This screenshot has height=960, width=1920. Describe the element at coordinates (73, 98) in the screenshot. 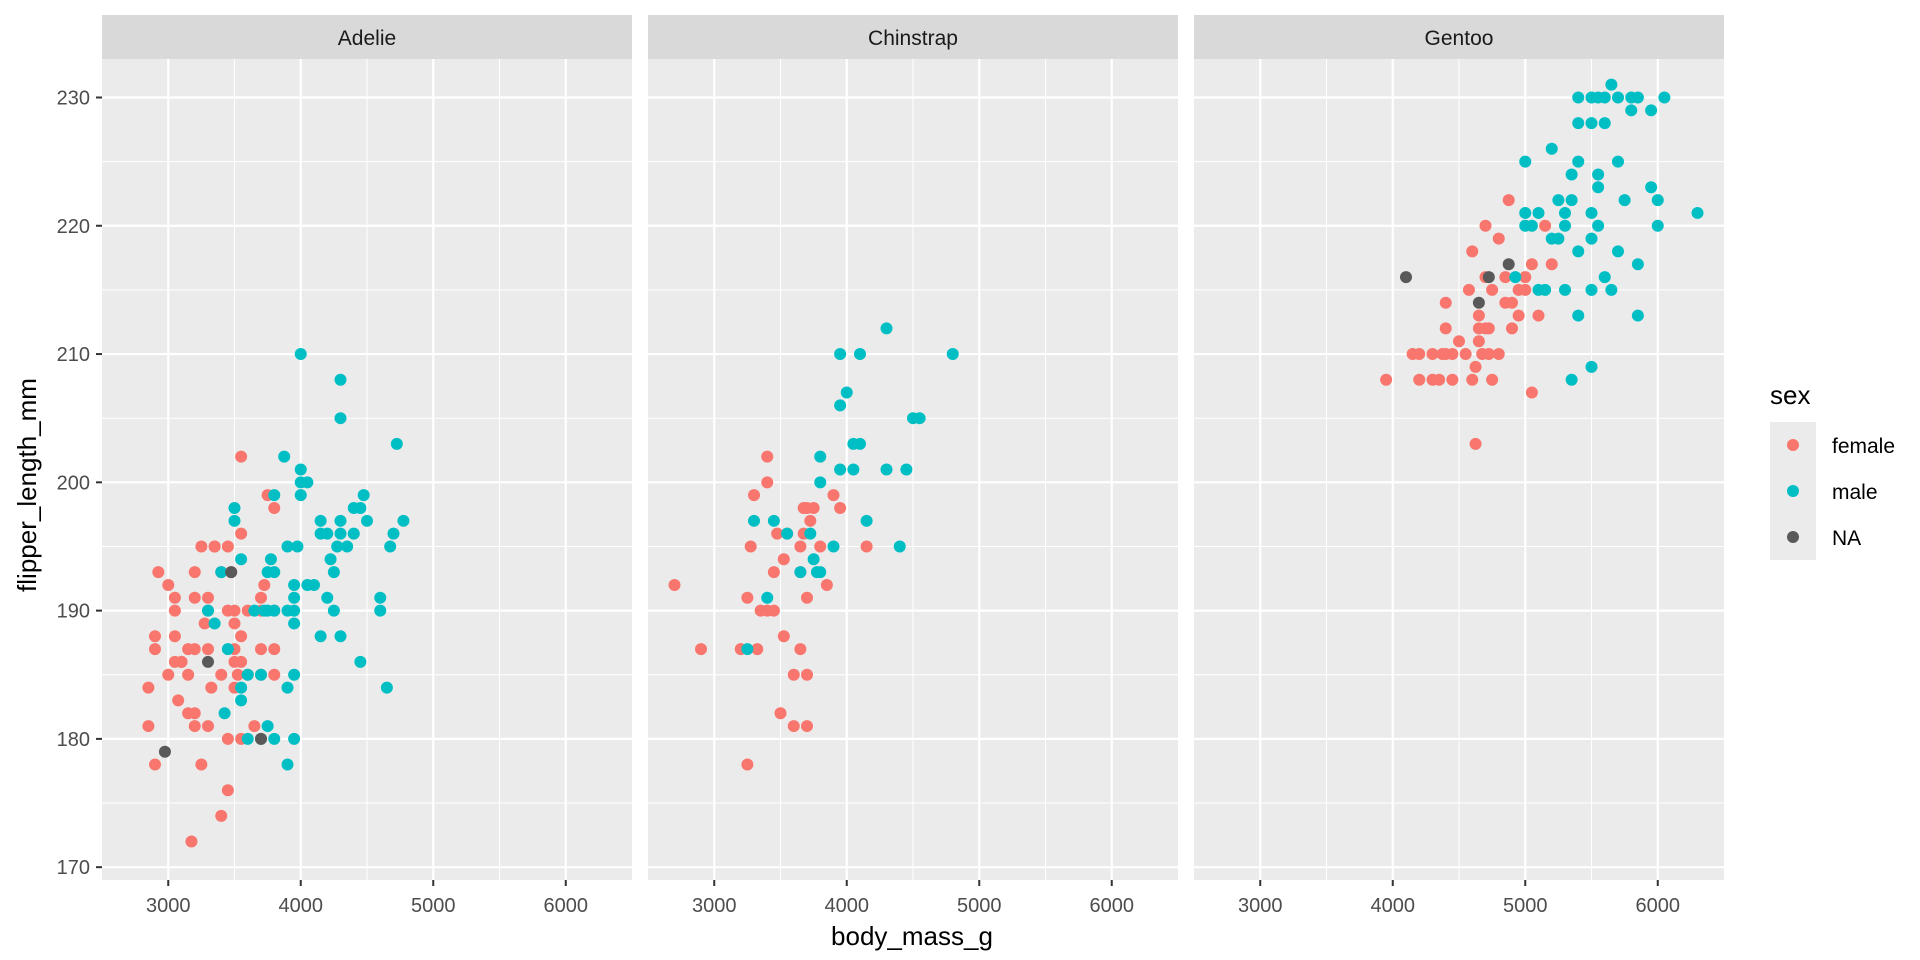

I see `y-tick-label: 230` at that location.